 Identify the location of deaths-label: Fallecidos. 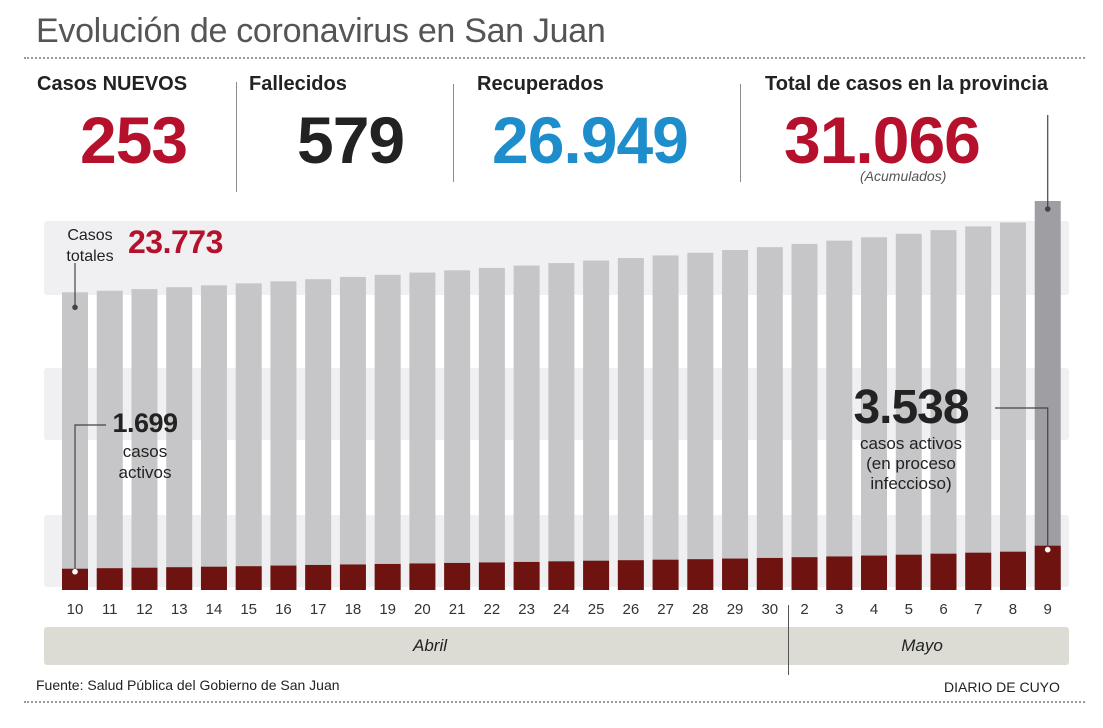
(298, 84).